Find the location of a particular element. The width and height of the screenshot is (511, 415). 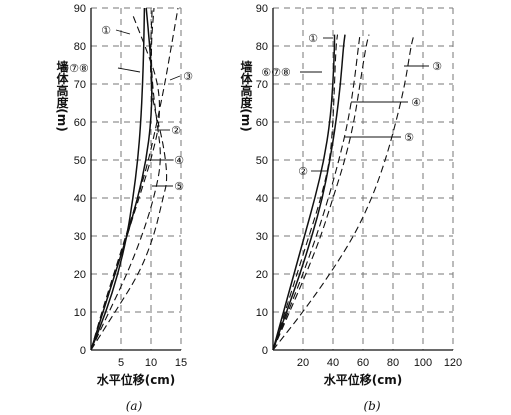

x-tick-label: 10 is located at coordinates (151, 363).